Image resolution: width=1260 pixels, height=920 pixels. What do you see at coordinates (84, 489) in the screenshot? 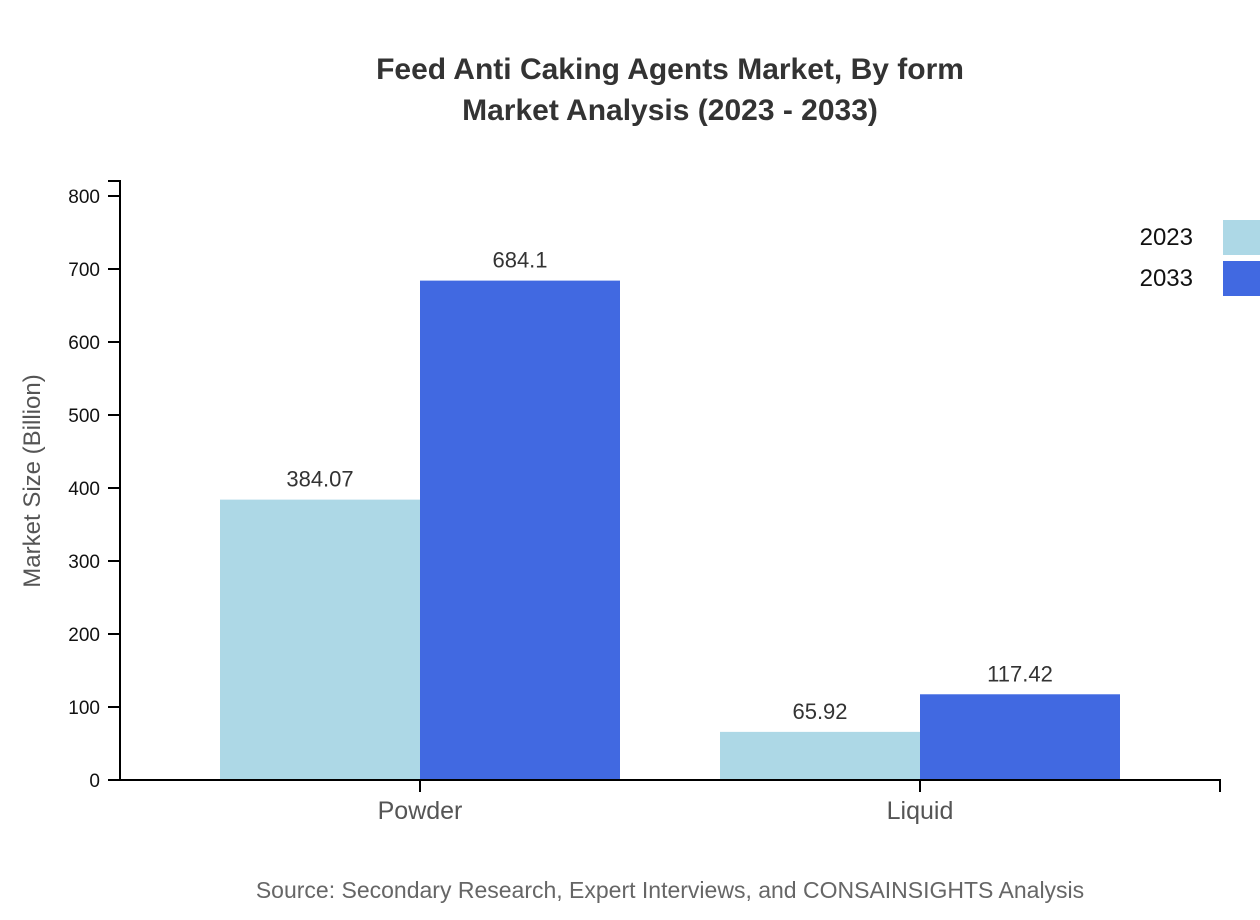
I see `y-tick-label: 400` at bounding box center [84, 489].